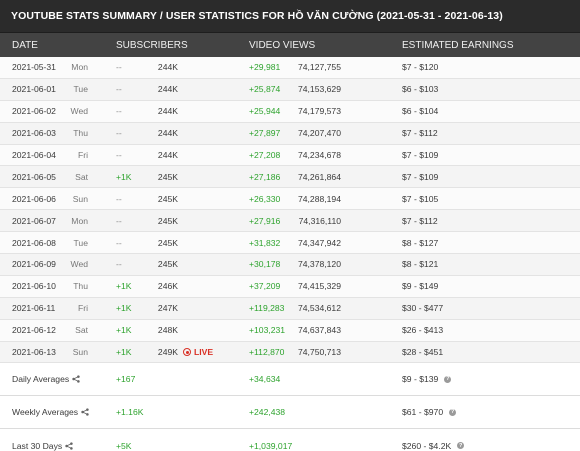 The height and width of the screenshot is (451, 580). Describe the element at coordinates (34, 330) in the screenshot. I see `row-date: 2021-06-12` at that location.